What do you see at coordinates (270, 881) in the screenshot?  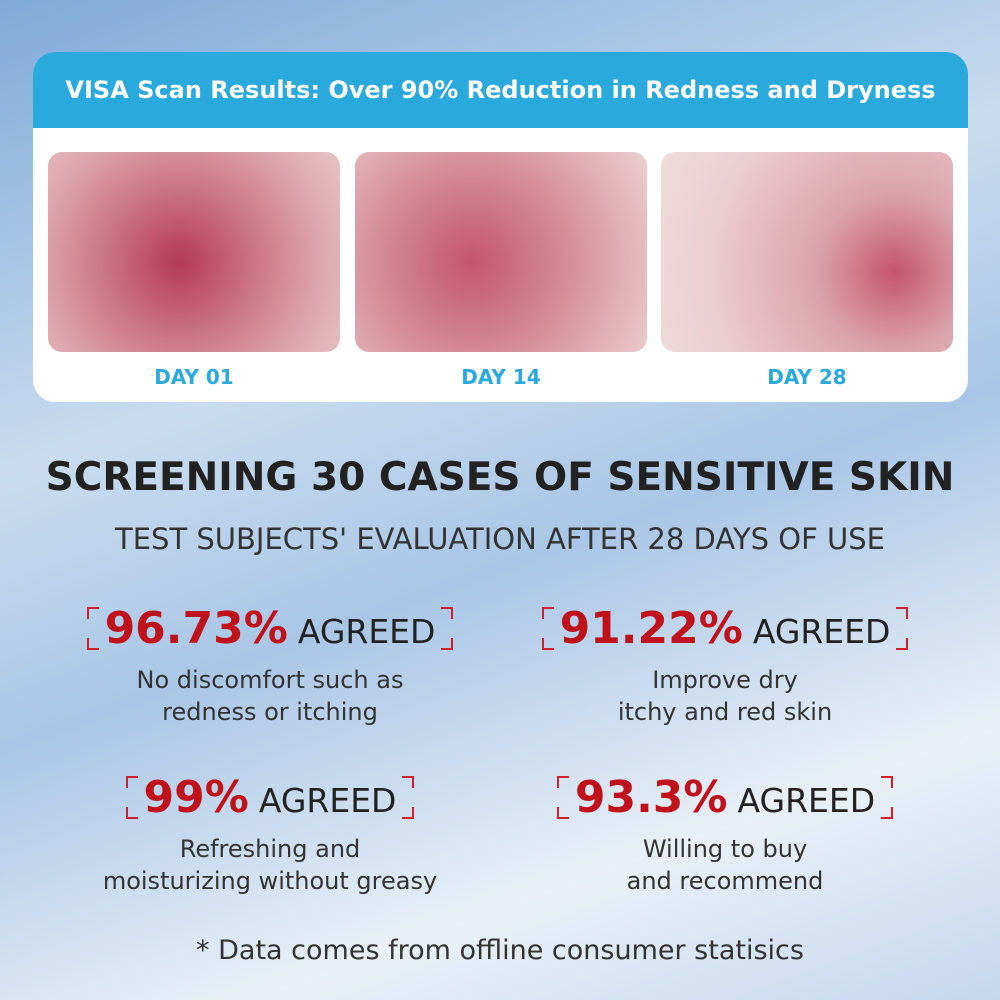 I see `description-line: moisturizing without greasy` at bounding box center [270, 881].